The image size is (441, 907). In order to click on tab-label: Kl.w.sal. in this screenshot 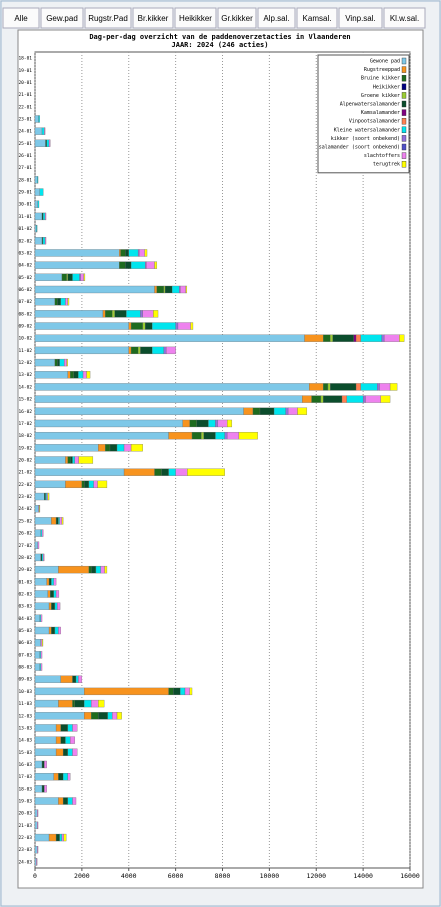, I will do `click(404, 18)`.